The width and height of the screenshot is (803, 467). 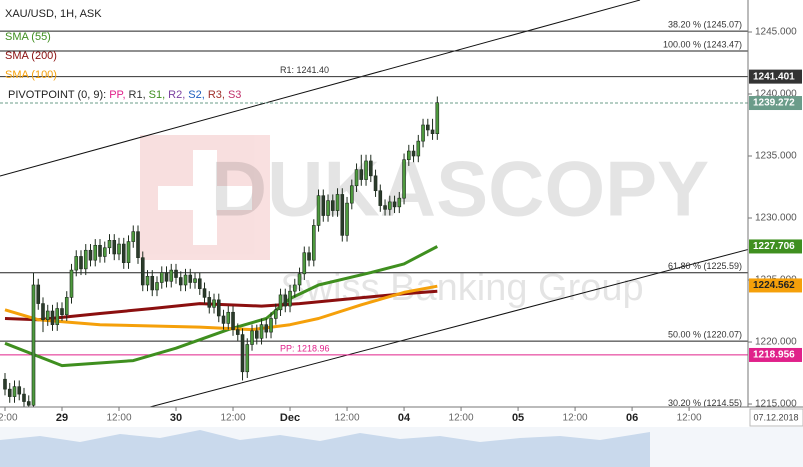 I want to click on price-tag-label: 1224.562, so click(x=774, y=285).